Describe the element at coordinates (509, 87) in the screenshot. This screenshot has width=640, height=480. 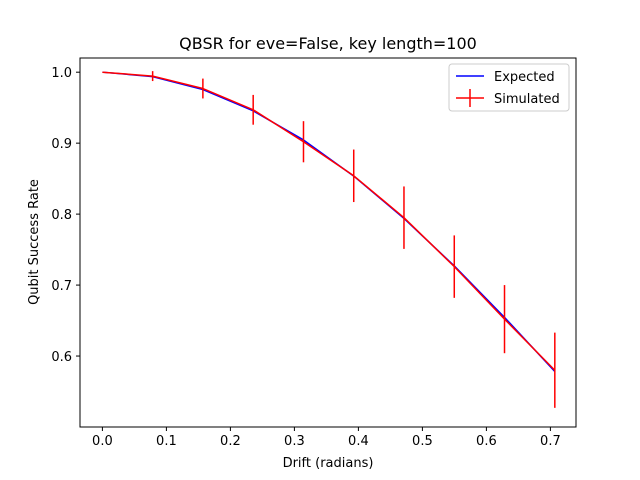
I see `legend: Expected Simulated` at that location.